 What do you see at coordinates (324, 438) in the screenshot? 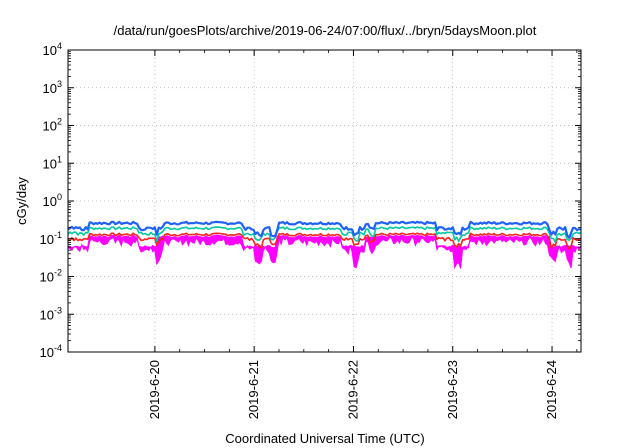
I see `x-axis-label: Coordinated Universal Time (UTC)` at bounding box center [324, 438].